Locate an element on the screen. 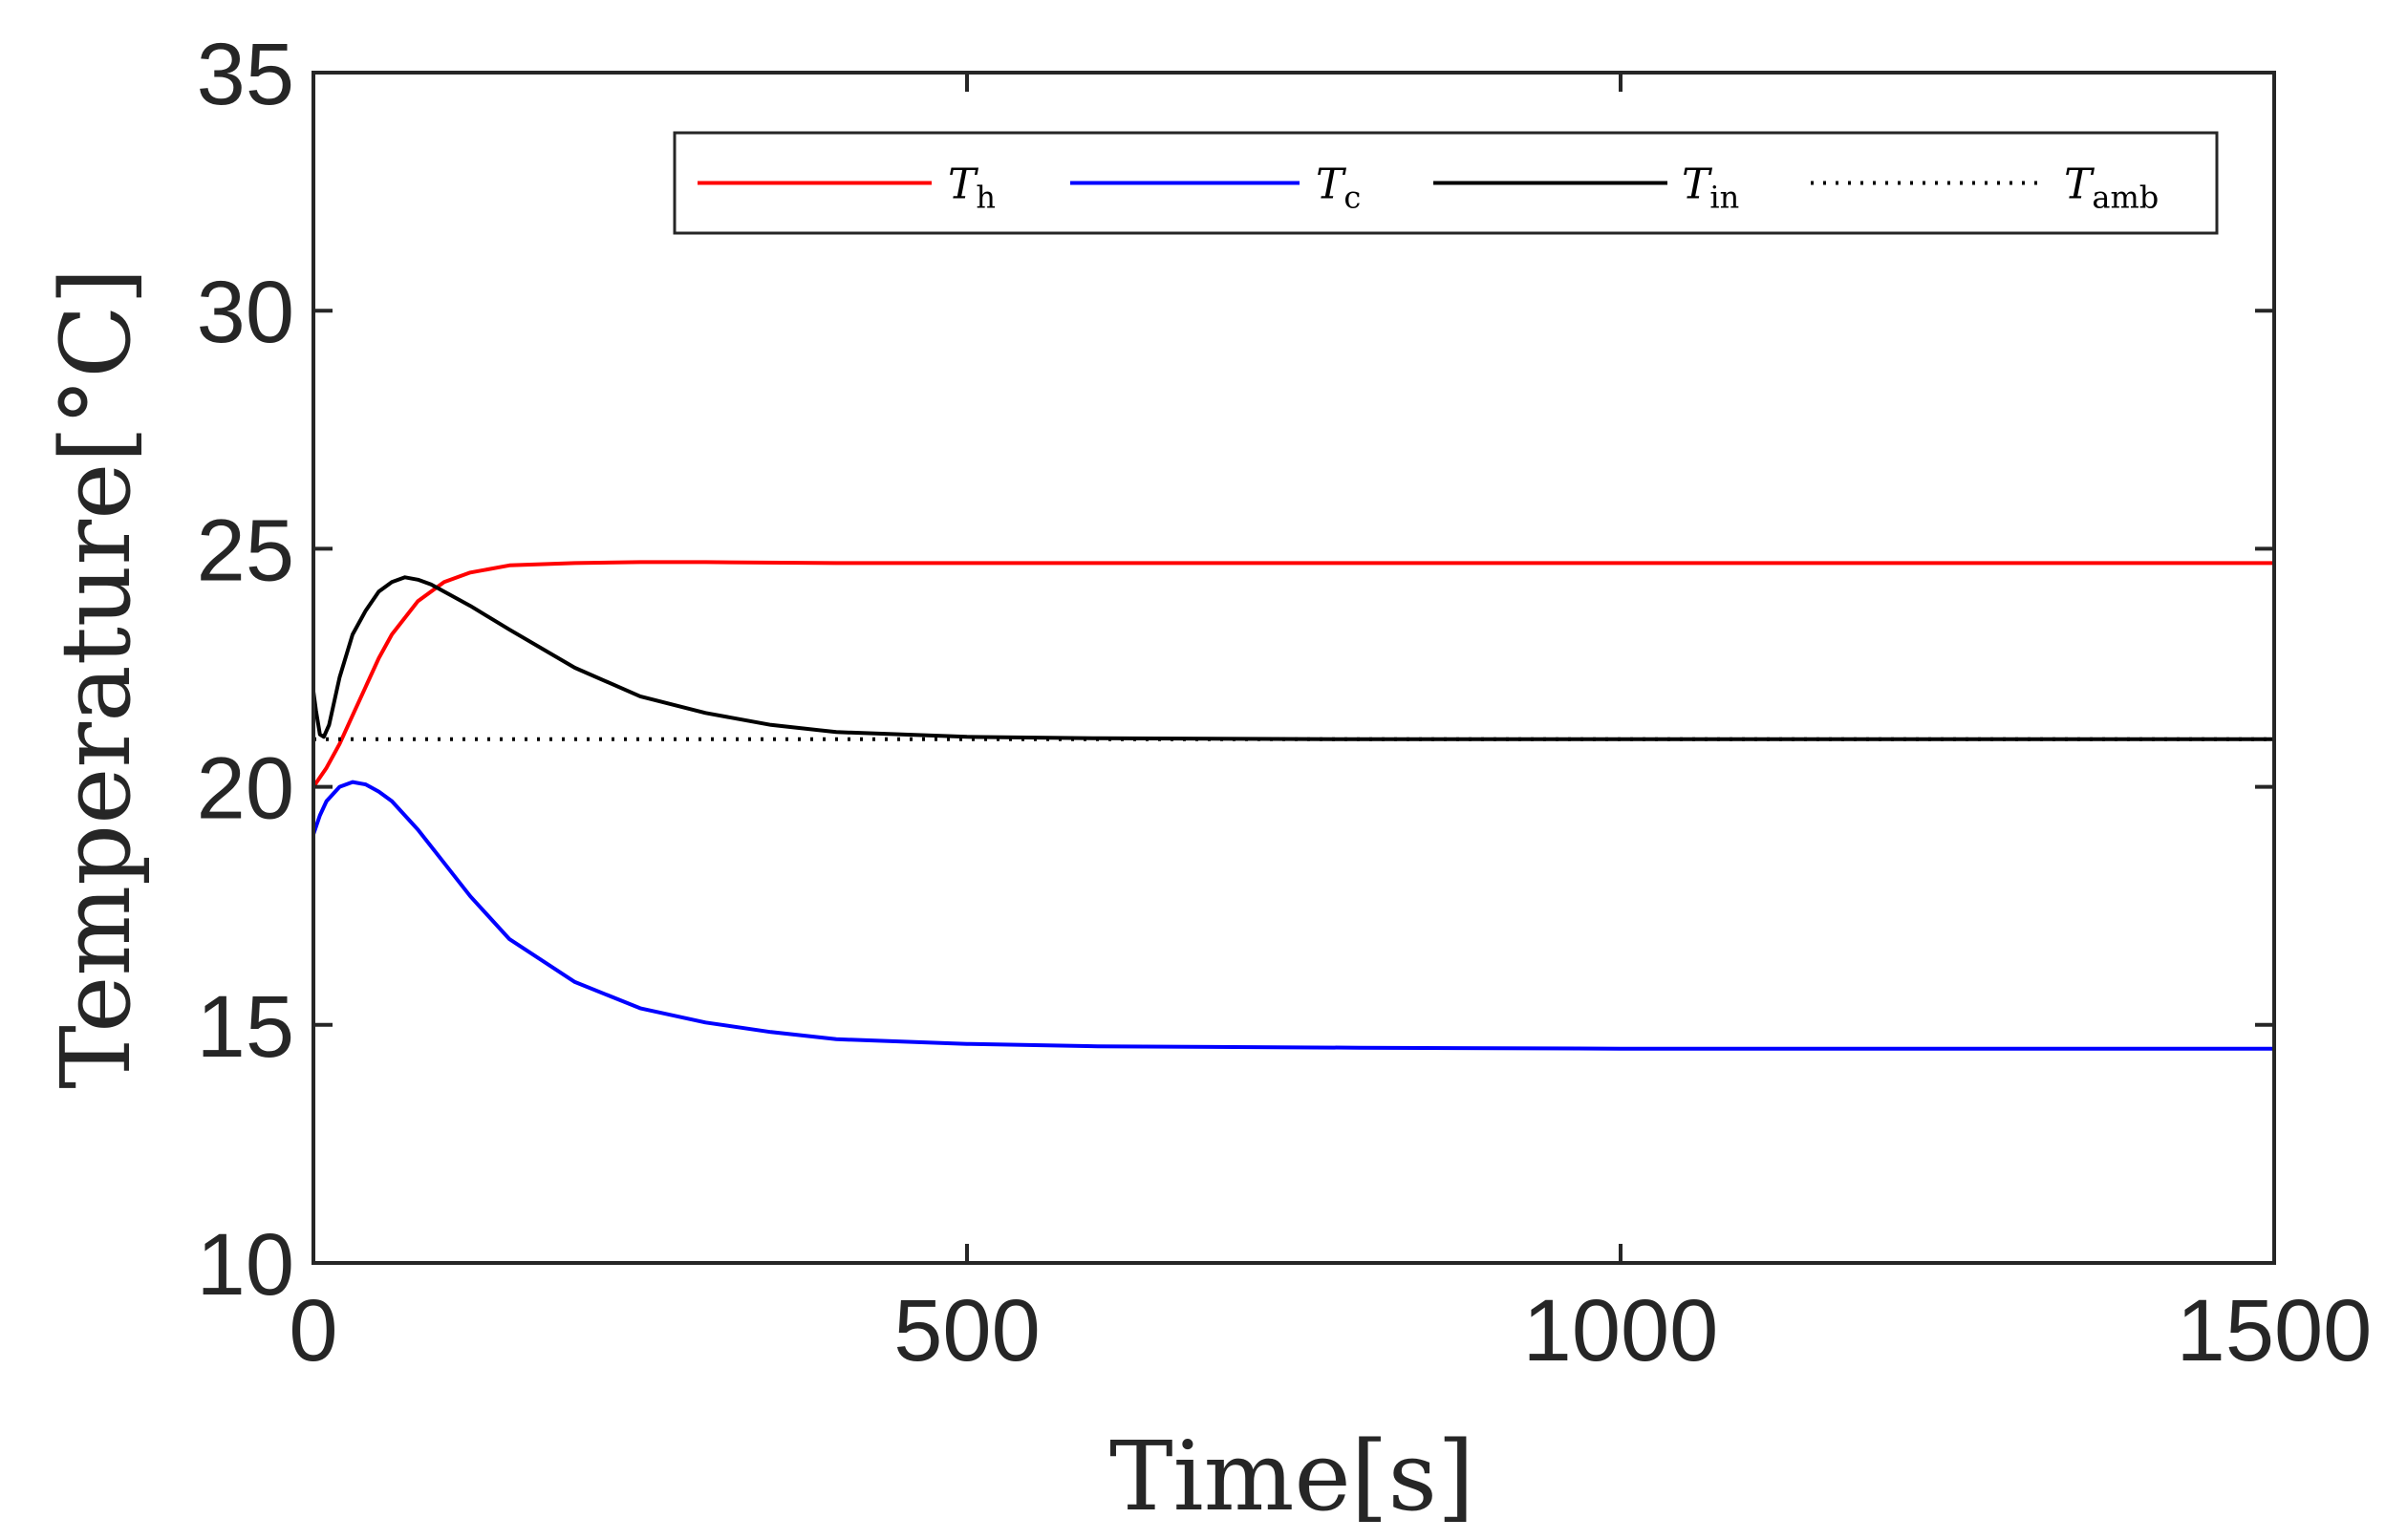 The height and width of the screenshot is (1540, 2407). legend-label-t-in: Tin is located at coordinates (1710, 188).